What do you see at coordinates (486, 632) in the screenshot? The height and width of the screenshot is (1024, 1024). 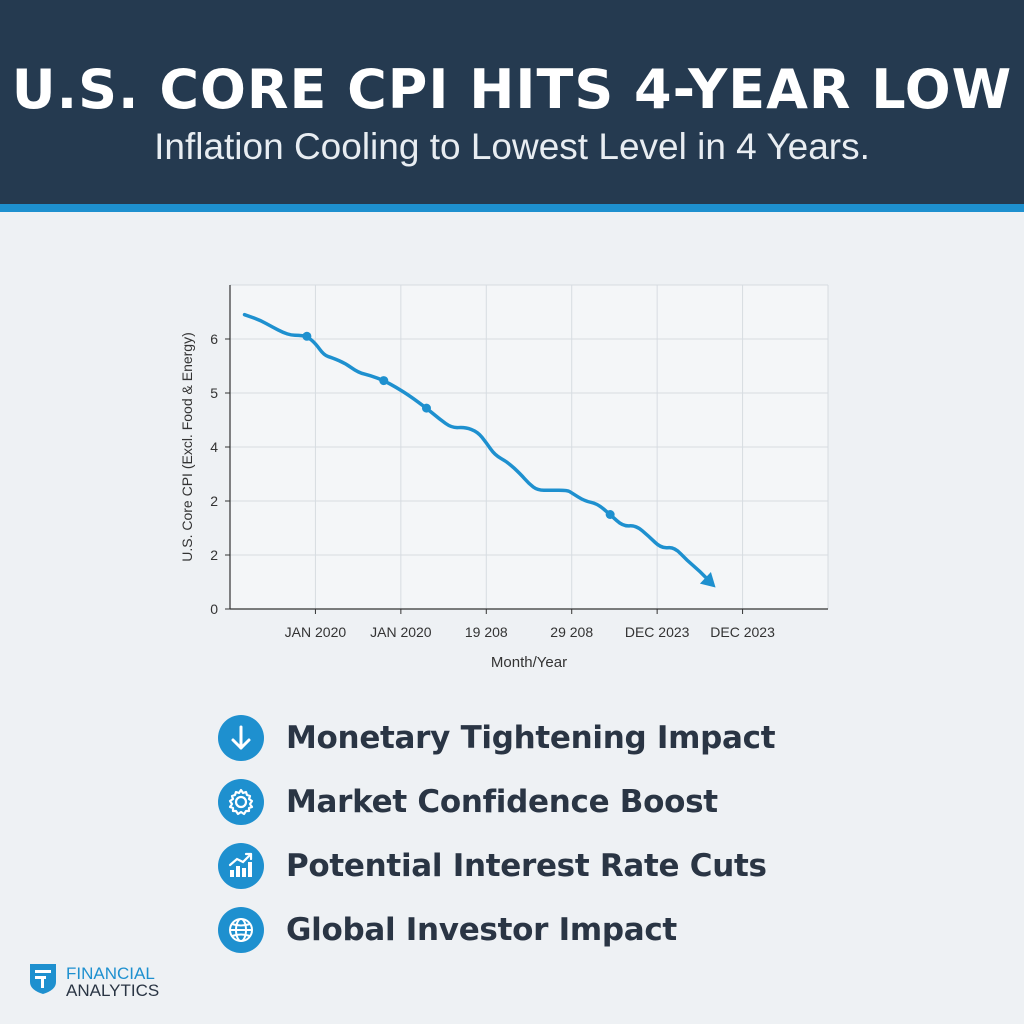 I see `x-tick-label: 19 208` at bounding box center [486, 632].